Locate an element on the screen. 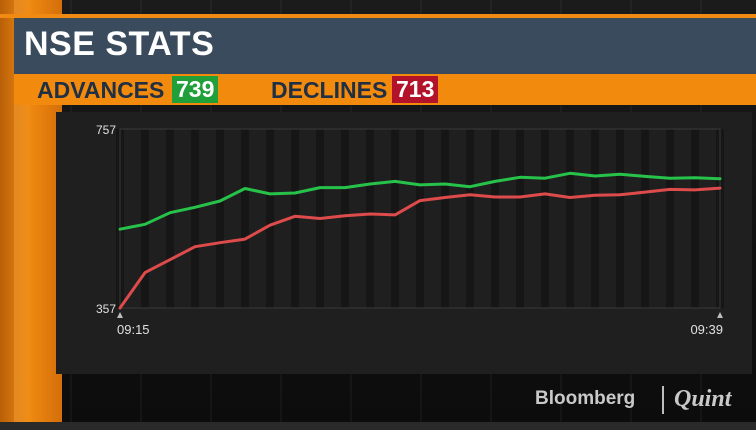 This screenshot has height=430, width=756. advances-label: ADVANCES is located at coordinates (101, 90).